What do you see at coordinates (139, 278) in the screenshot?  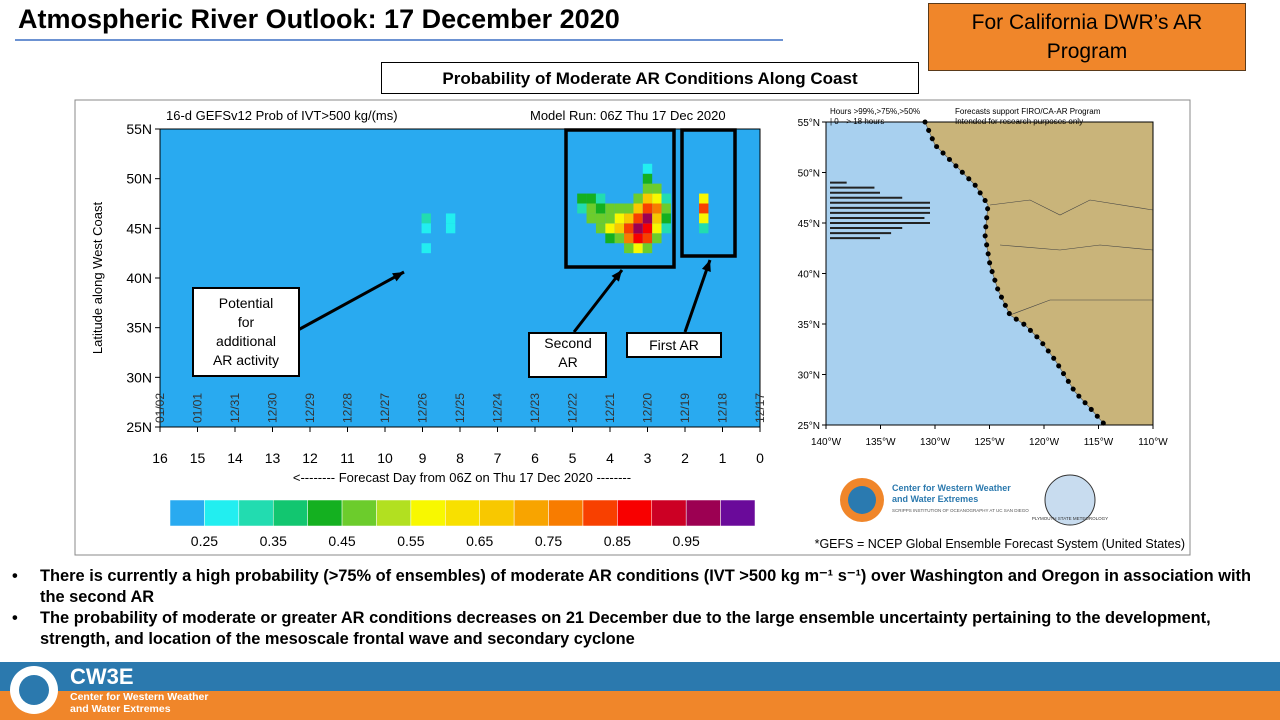 I see `y-tick-label: 40N` at bounding box center [139, 278].